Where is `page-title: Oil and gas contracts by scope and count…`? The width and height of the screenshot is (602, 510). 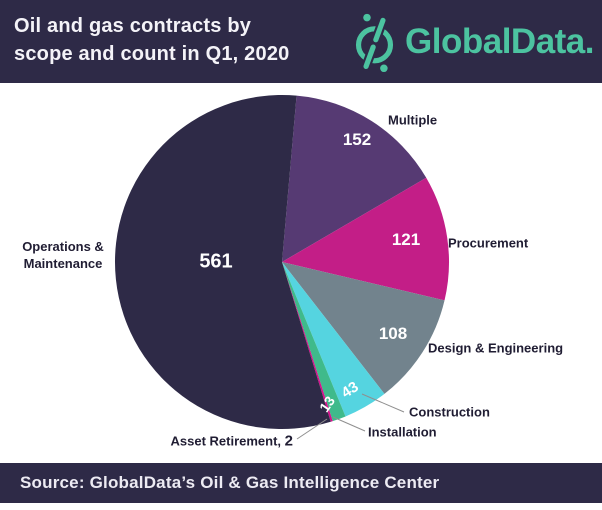
page-title: Oil and gas contracts by scope and count… is located at coordinates (175, 41).